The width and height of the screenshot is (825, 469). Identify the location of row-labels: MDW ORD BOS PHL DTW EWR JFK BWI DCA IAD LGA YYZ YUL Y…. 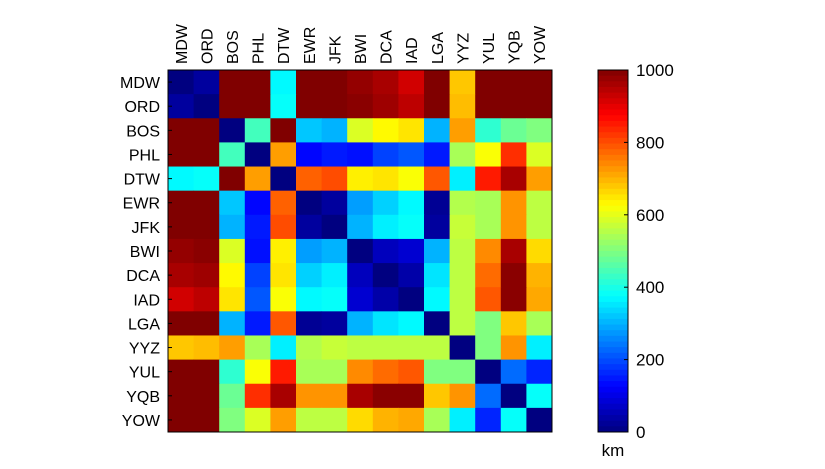
(146, 252).